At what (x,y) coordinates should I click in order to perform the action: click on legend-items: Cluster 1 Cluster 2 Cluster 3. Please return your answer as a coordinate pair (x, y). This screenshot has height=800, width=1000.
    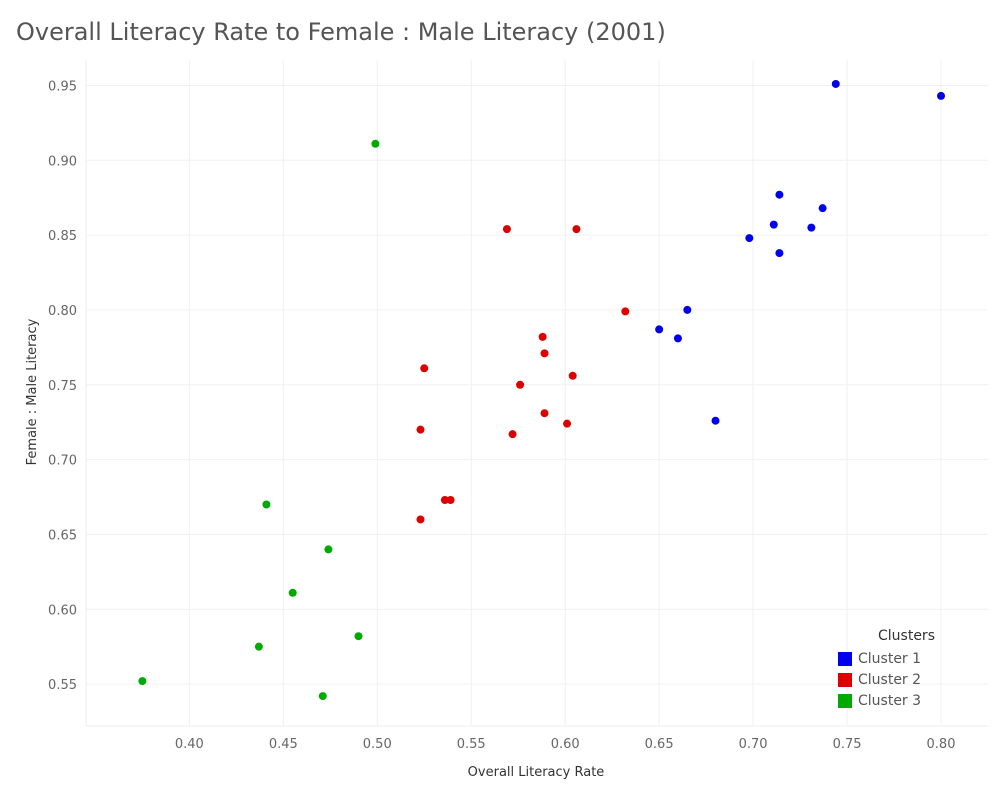
    Looking at the image, I should click on (886, 679).